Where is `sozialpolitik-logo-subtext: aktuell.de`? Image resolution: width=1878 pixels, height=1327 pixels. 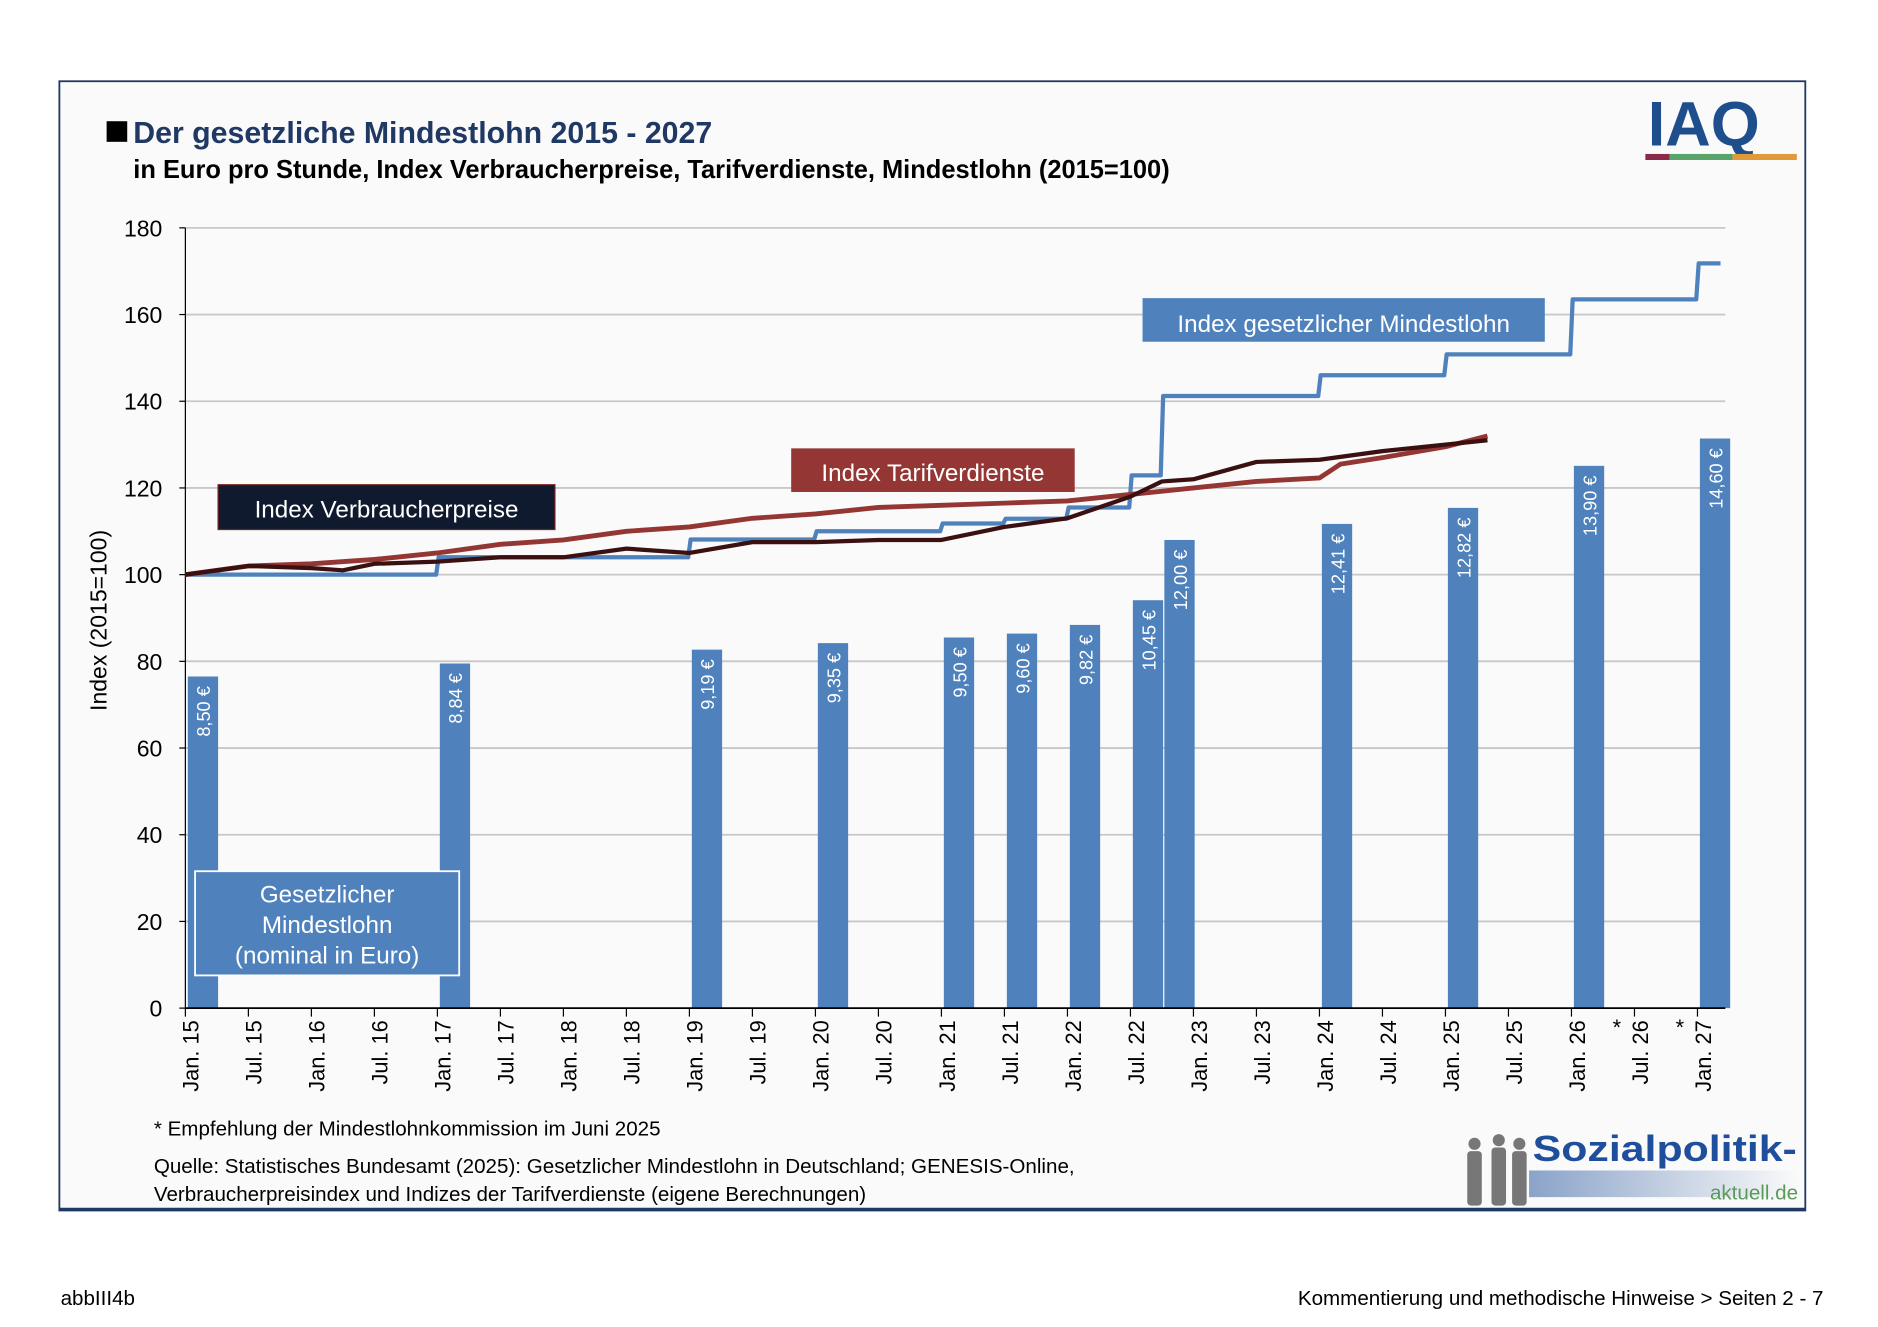
sozialpolitik-logo-subtext: aktuell.de is located at coordinates (1754, 1193).